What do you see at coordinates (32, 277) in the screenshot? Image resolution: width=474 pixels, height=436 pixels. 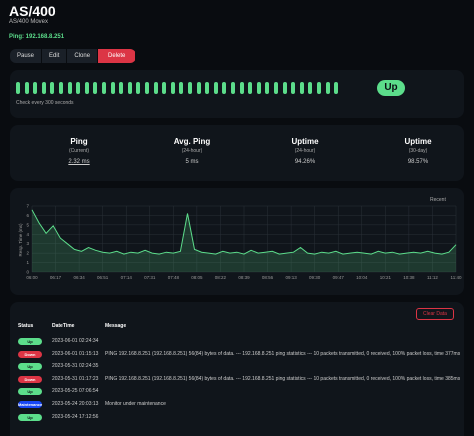 I see `x-tick-label: 06:00` at bounding box center [32, 277].